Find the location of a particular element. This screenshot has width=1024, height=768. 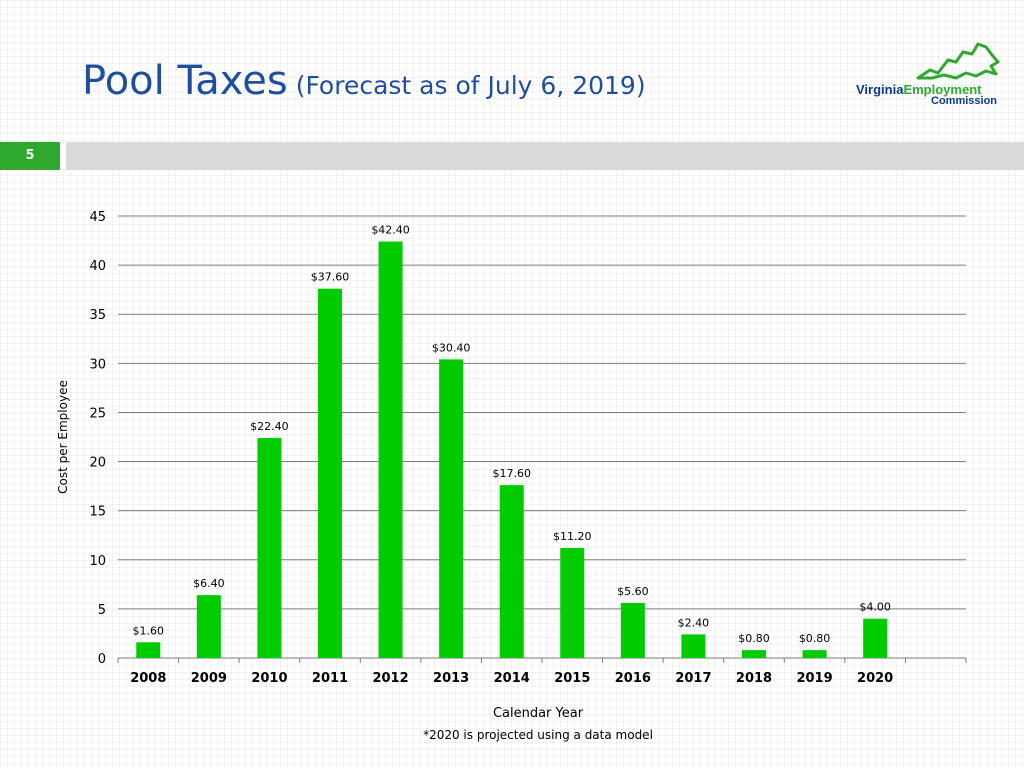

bar-2011 is located at coordinates (330, 473).